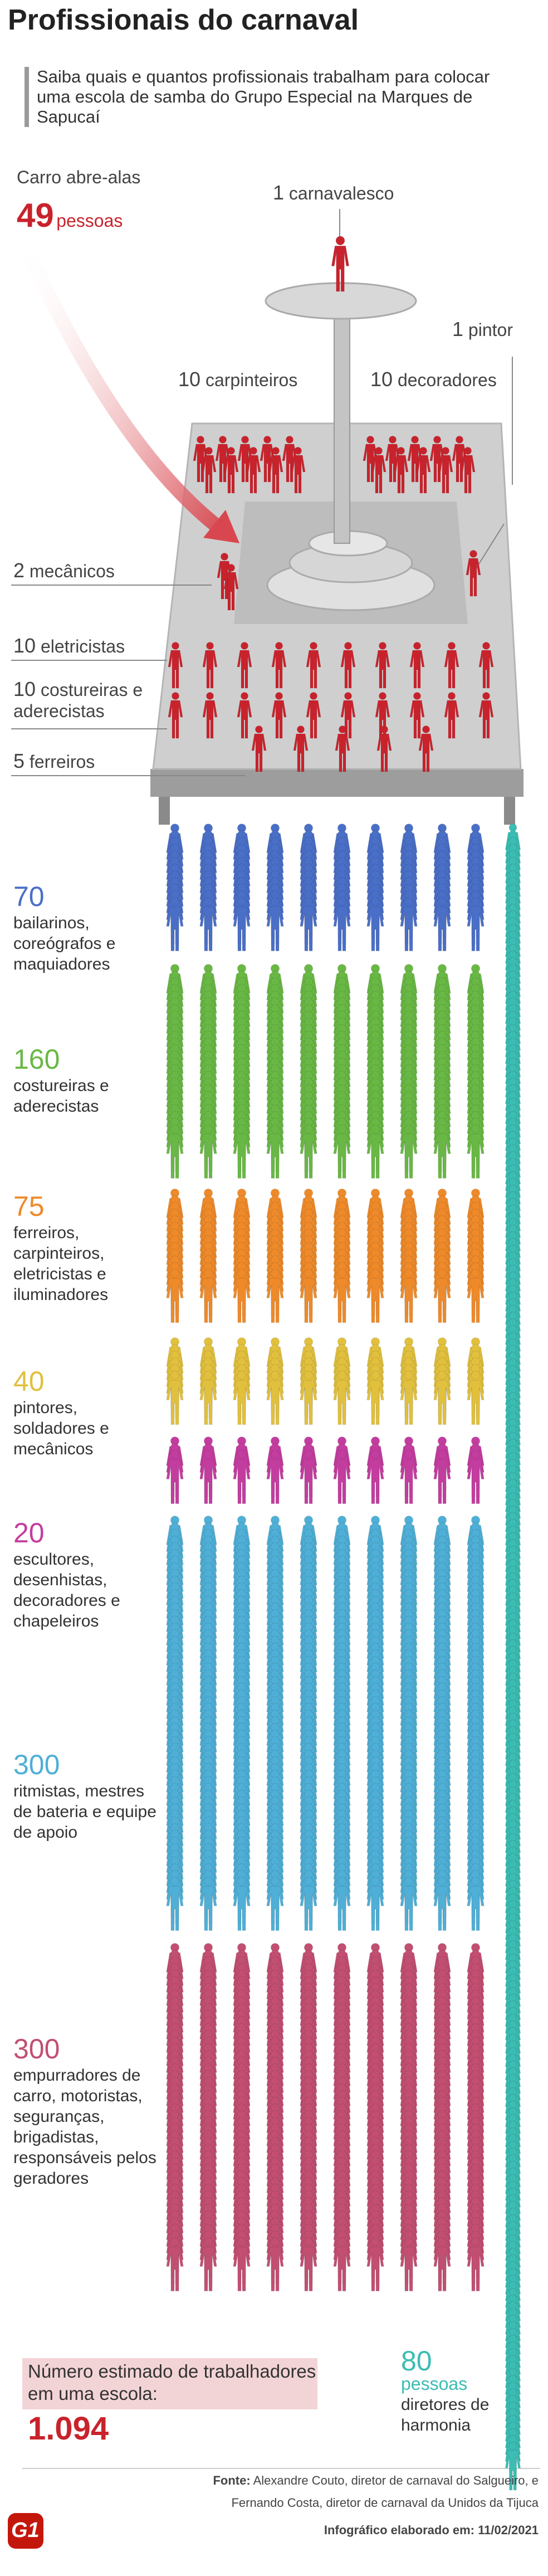 This screenshot has height=2576, width=548. What do you see at coordinates (490, 330) in the screenshot?
I see `role-name: pintor` at bounding box center [490, 330].